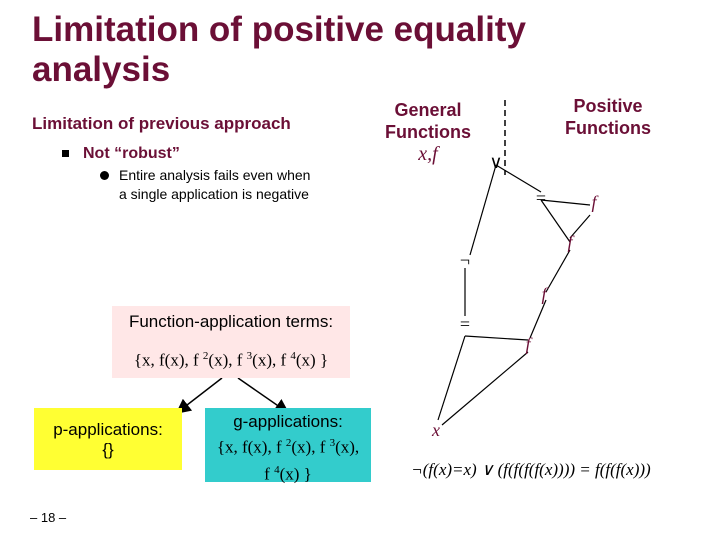 The height and width of the screenshot is (540, 720). Describe the element at coordinates (518, 178) in the screenshot. I see `edge-or-eq` at that location.